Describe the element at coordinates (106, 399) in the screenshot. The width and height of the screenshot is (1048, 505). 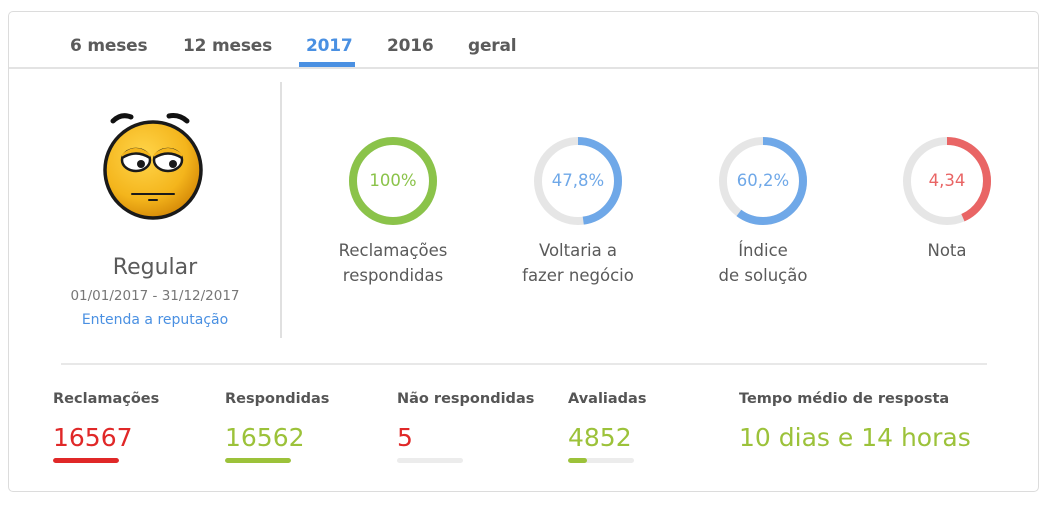
I see `stat-title: Reclamações` at that location.